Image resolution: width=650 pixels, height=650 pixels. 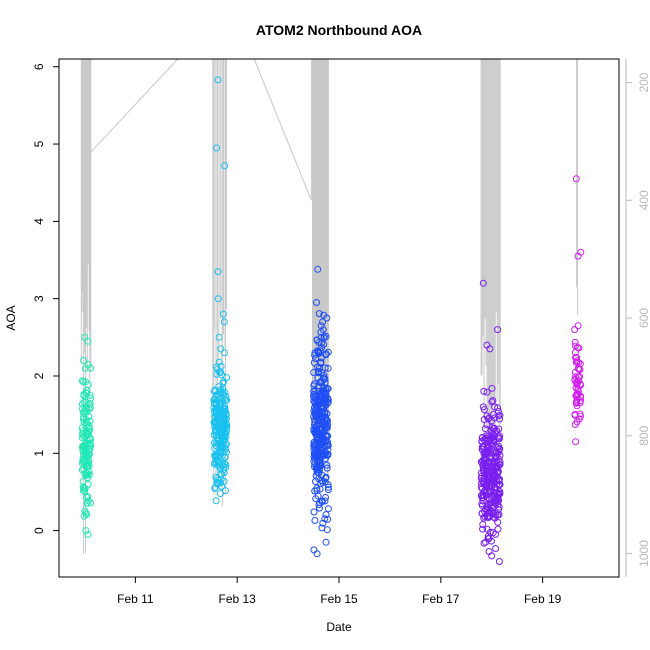 I want to click on y2-tick-label: 400, so click(x=643, y=200).